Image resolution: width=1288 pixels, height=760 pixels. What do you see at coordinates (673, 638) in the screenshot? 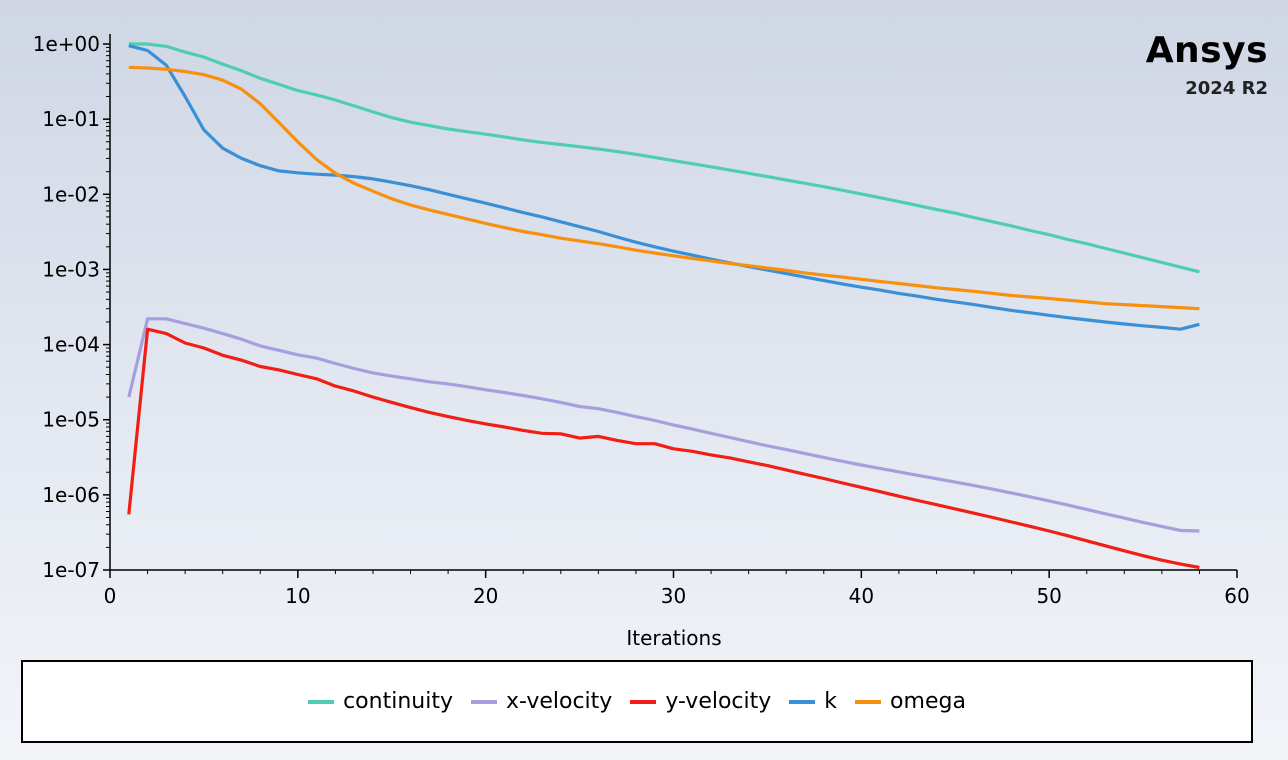
I see `x-axis-title: Iterations` at bounding box center [673, 638].